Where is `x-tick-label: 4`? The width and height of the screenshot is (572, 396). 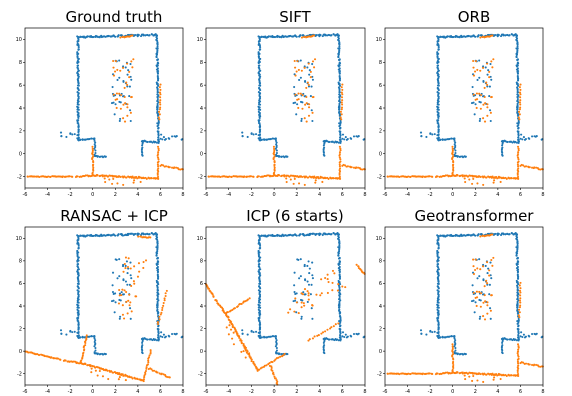 x-tick-label: 4 is located at coordinates (497, 392).